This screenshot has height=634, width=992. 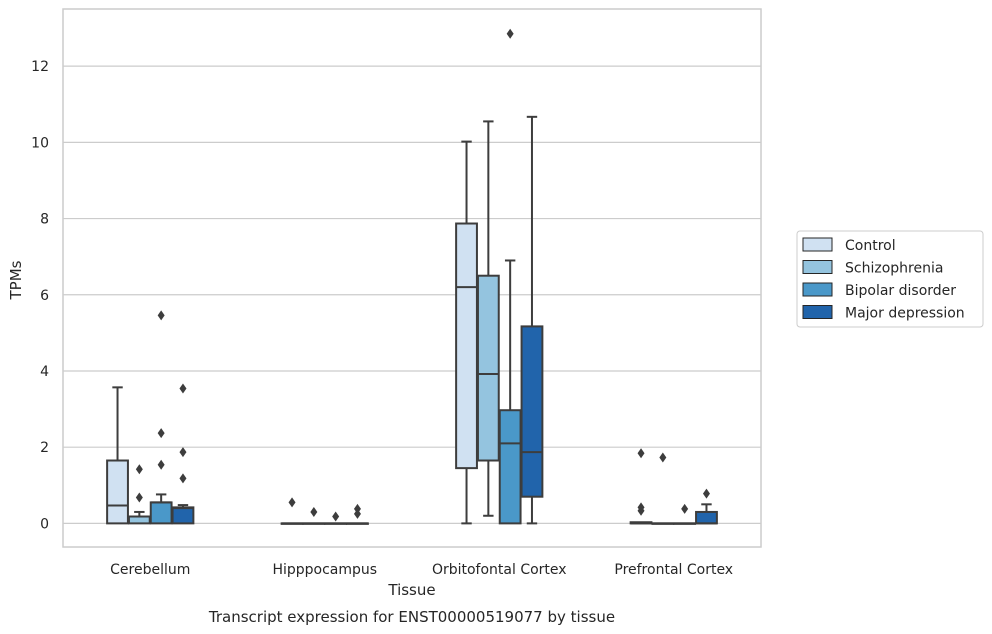 I want to click on x-tick-label: Hipppocampus, so click(x=324, y=570).